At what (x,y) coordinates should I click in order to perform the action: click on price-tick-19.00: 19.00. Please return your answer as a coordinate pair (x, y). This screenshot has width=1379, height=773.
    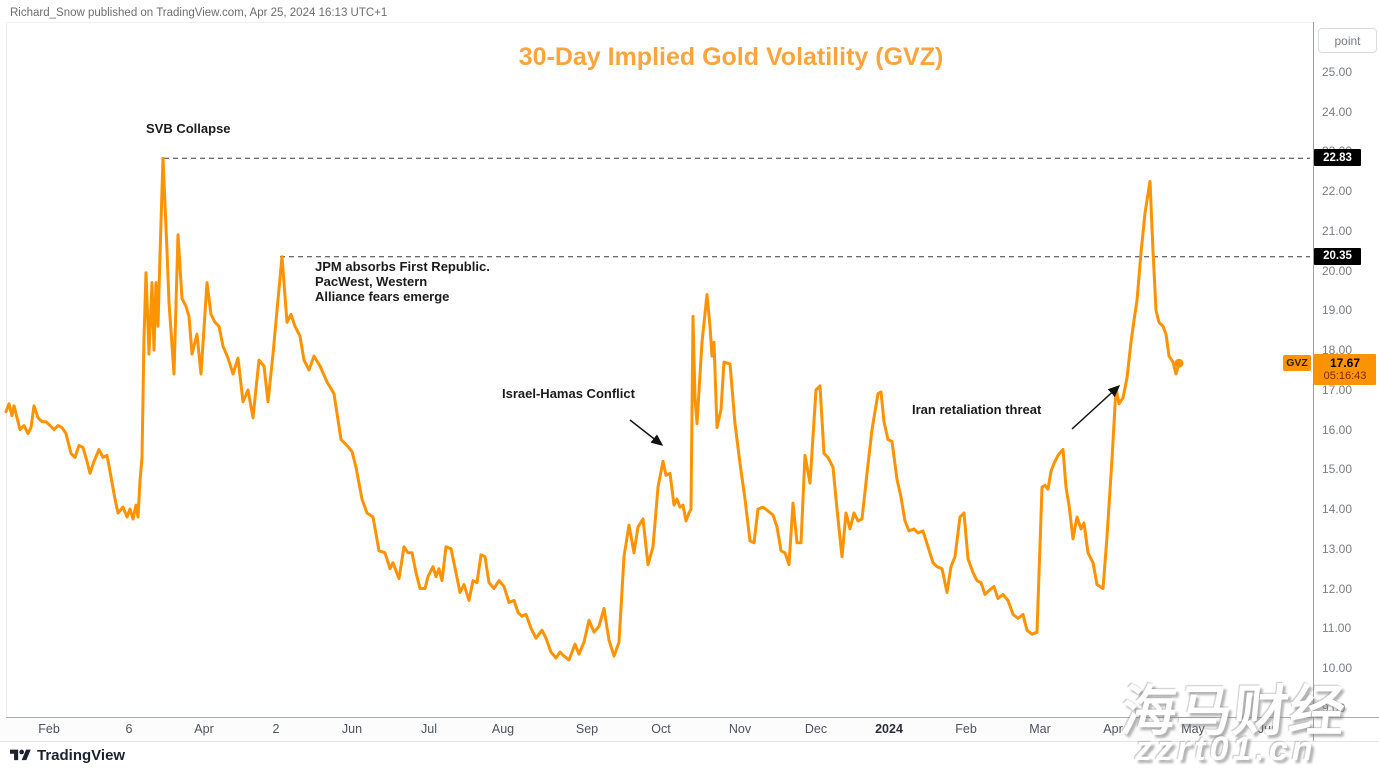
    Looking at the image, I should click on (1337, 310).